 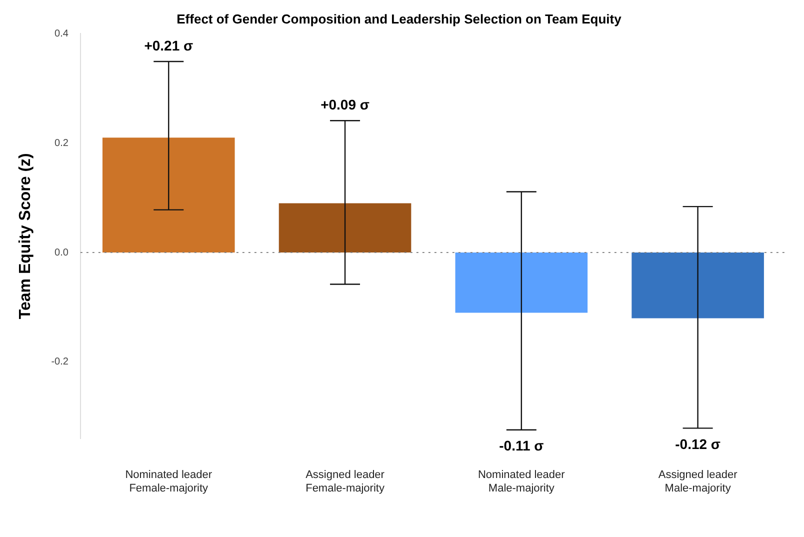 I want to click on x-tick-label: Nominated leader Male-majority, so click(x=522, y=481).